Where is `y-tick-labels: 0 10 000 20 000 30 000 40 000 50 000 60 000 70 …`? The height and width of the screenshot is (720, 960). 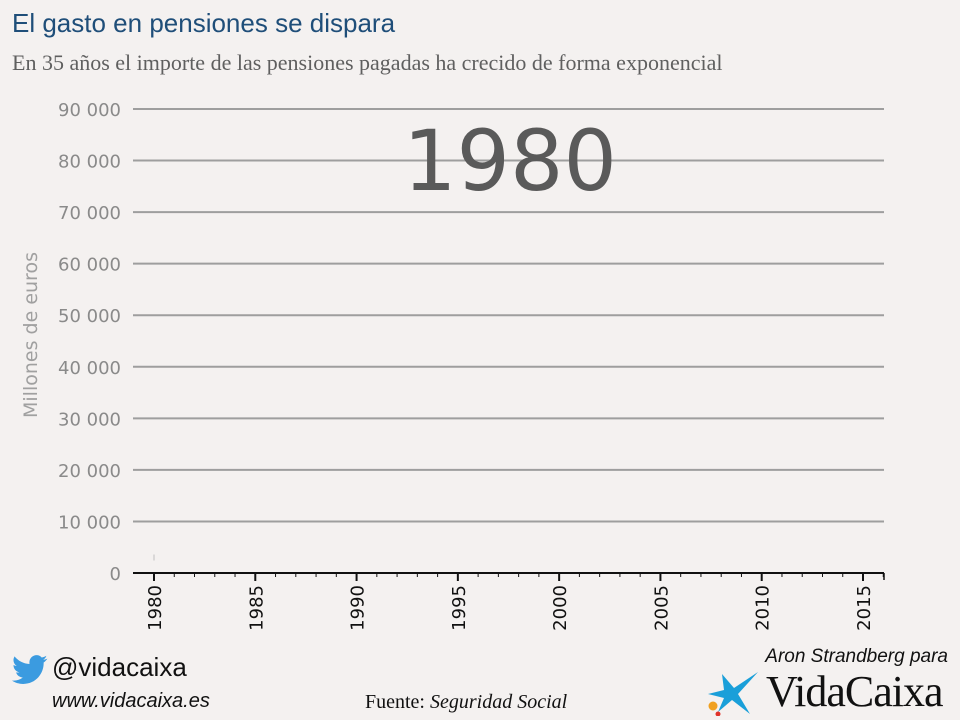
y-tick-labels: 0 10 000 20 000 30 000 40 000 50 000 60 000 70 … is located at coordinates (89, 342).